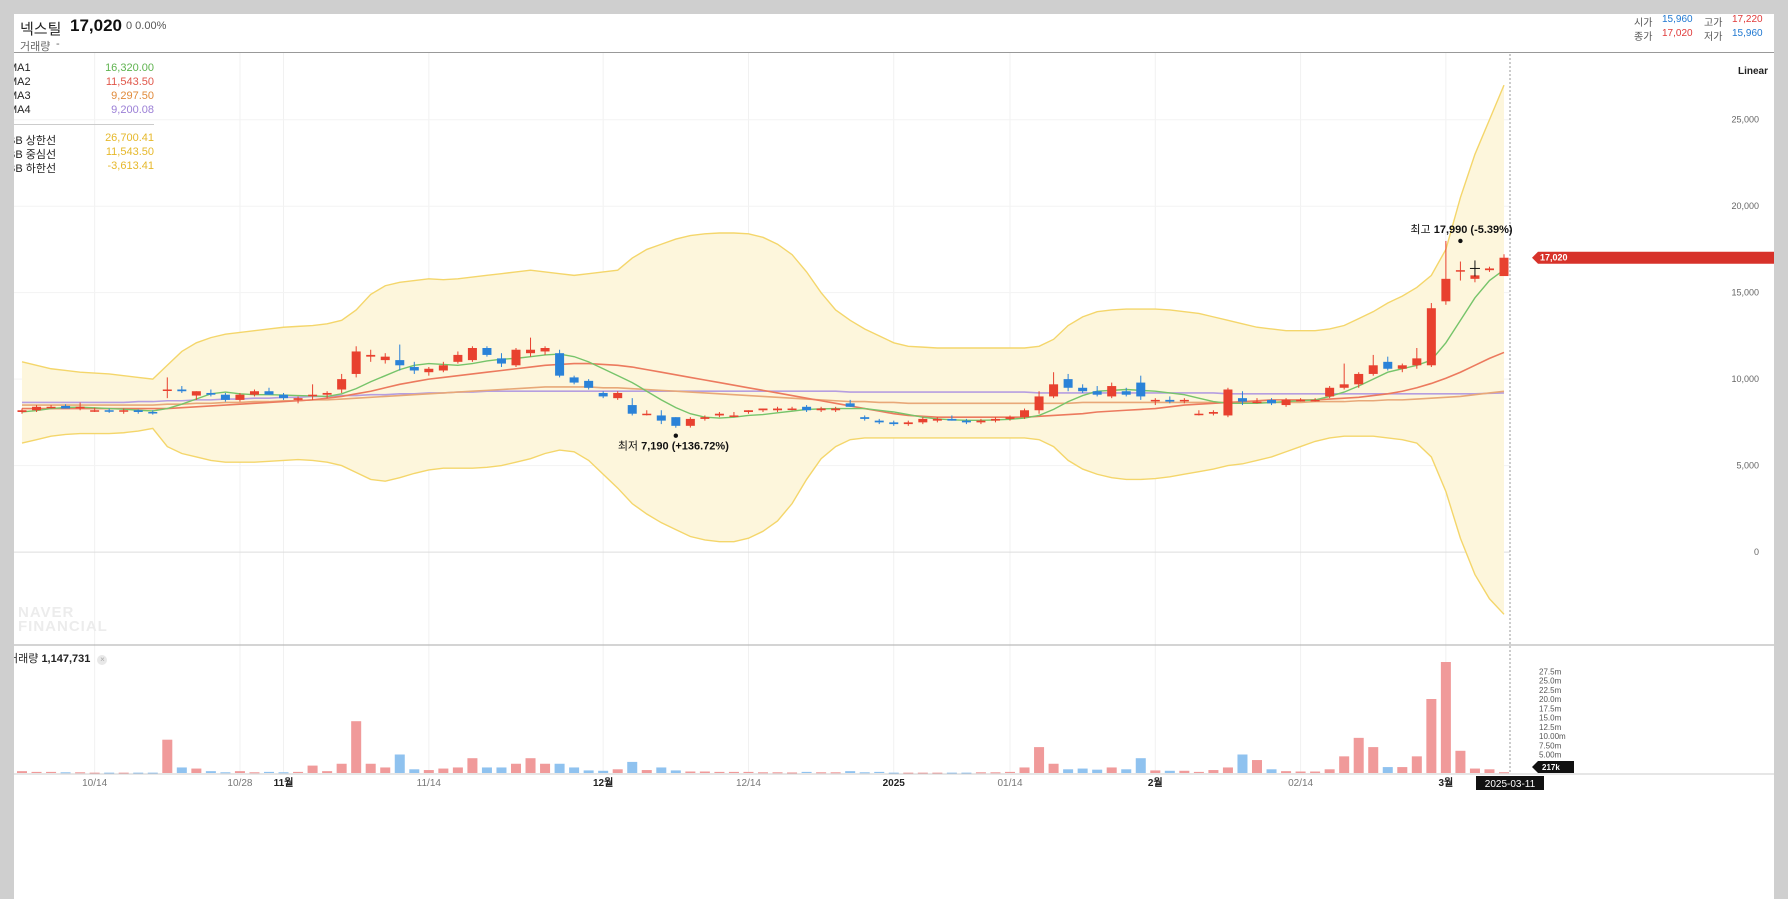  I want to click on legend-separator, so click(84, 124).